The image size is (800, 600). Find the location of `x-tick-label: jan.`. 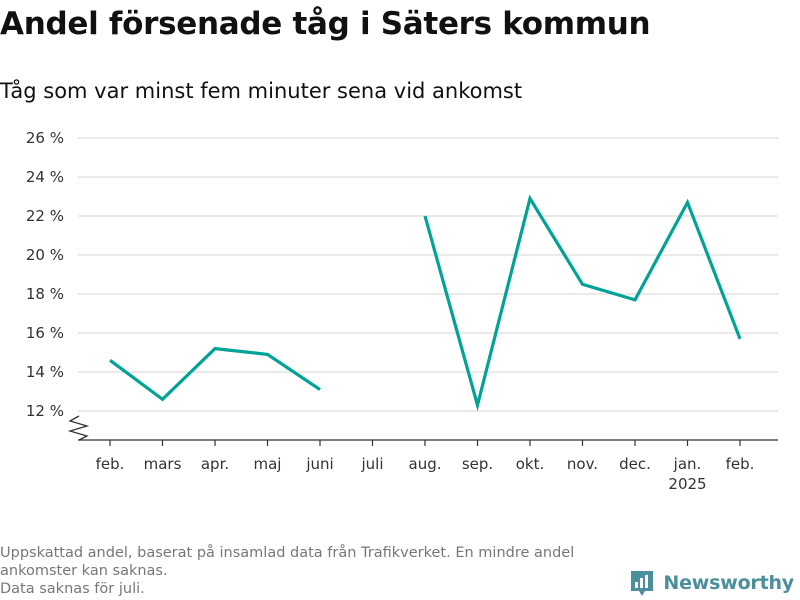

x-tick-label: jan. is located at coordinates (687, 464).